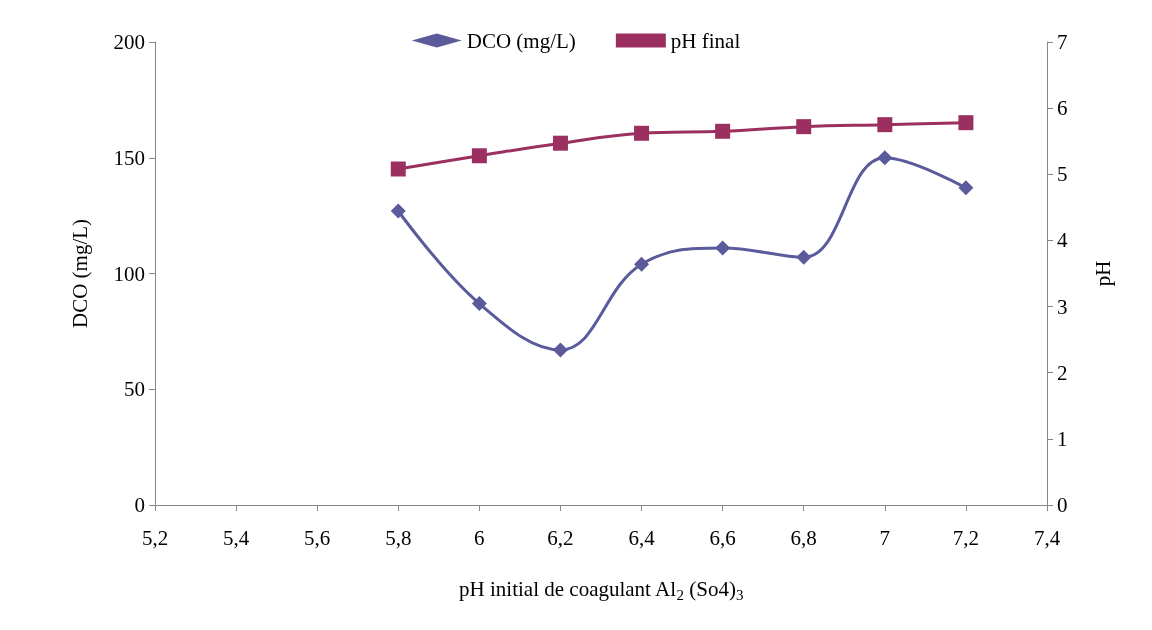 Image resolution: width=1152 pixels, height=630 pixels. What do you see at coordinates (1062, 42) in the screenshot?
I see `y2-tick-label: 7` at bounding box center [1062, 42].